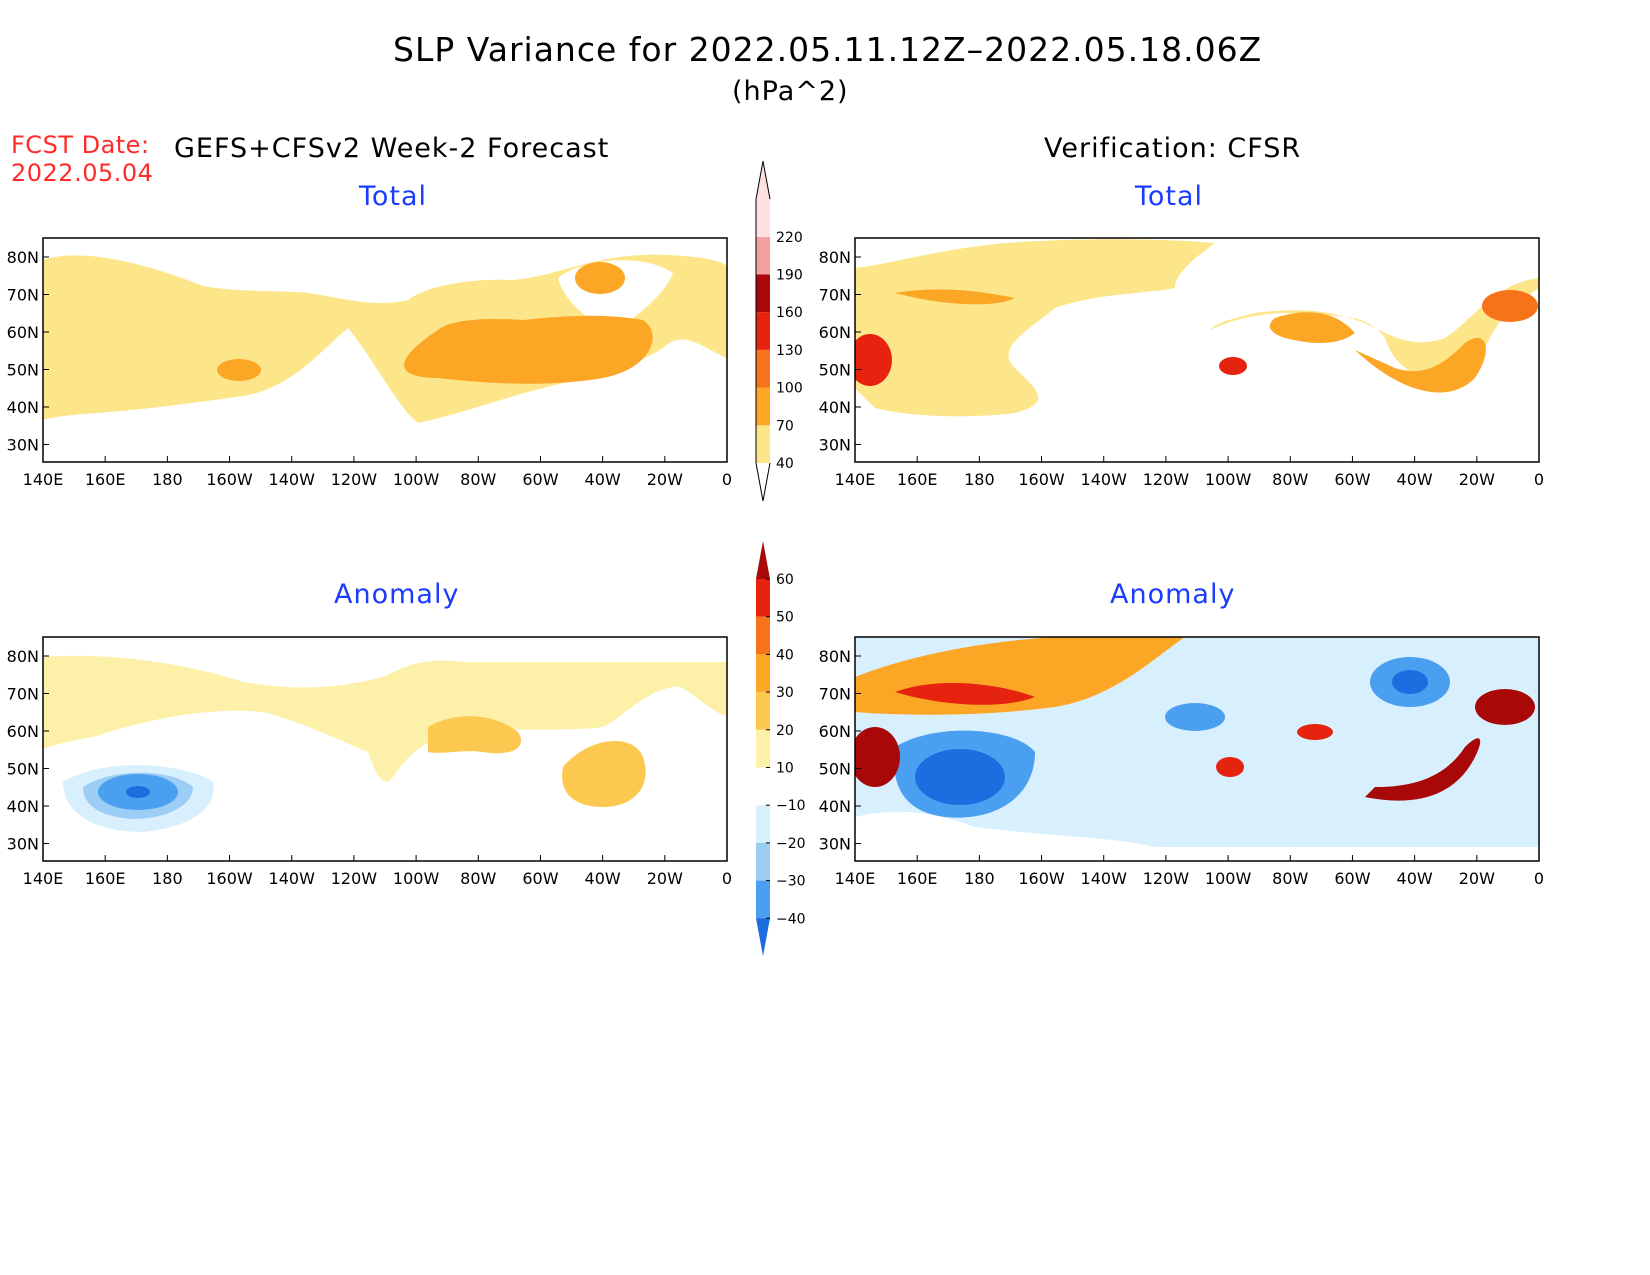 Image resolution: width=1650 pixels, height=1275 pixels. What do you see at coordinates (1374, 333) in the screenshot?
I see `verification-total-band-40-70-east` at bounding box center [1374, 333].